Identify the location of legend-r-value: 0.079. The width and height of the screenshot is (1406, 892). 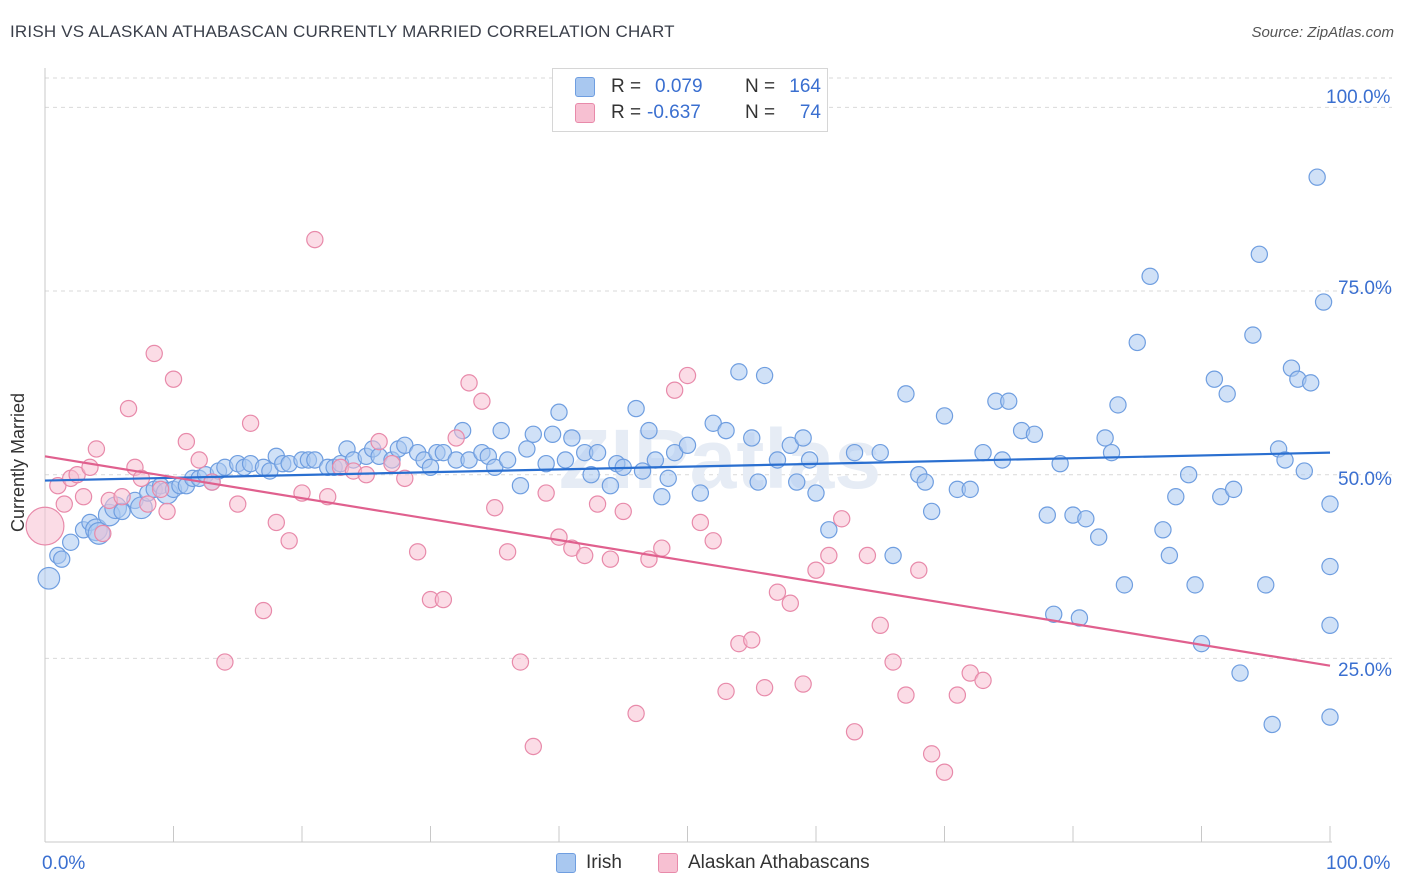
(679, 86).